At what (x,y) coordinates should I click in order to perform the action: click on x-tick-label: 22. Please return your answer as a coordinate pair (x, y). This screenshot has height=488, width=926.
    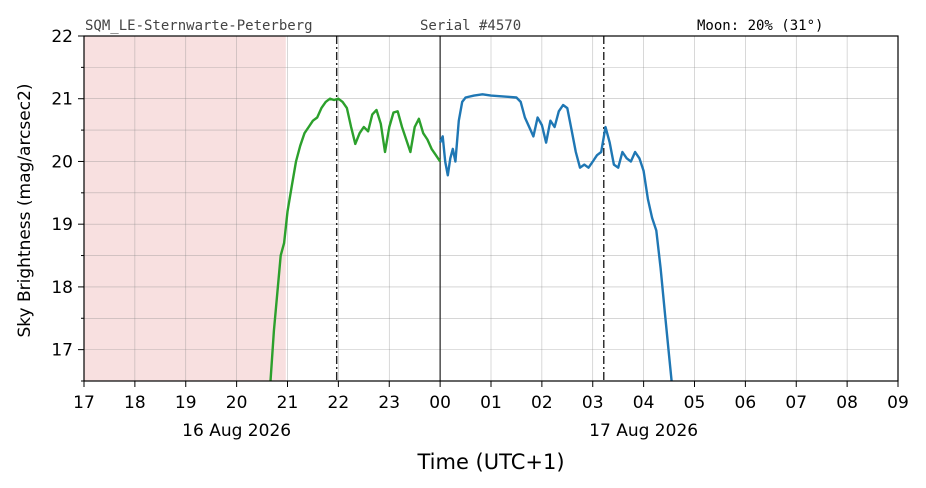
    Looking at the image, I should click on (339, 403).